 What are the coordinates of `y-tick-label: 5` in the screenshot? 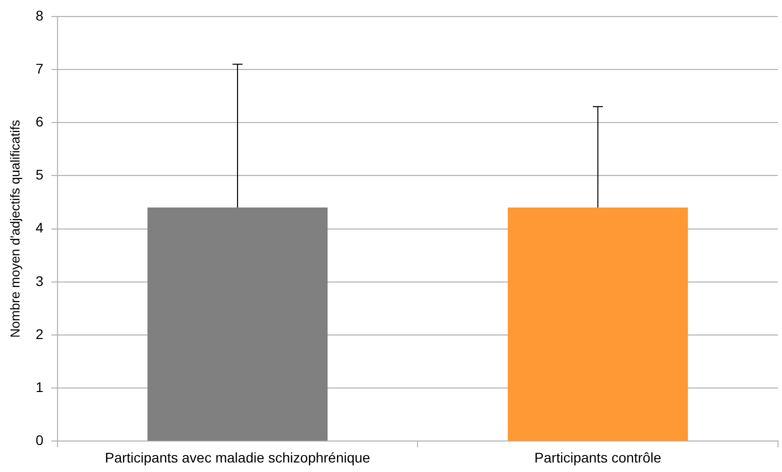 It's located at (40, 174).